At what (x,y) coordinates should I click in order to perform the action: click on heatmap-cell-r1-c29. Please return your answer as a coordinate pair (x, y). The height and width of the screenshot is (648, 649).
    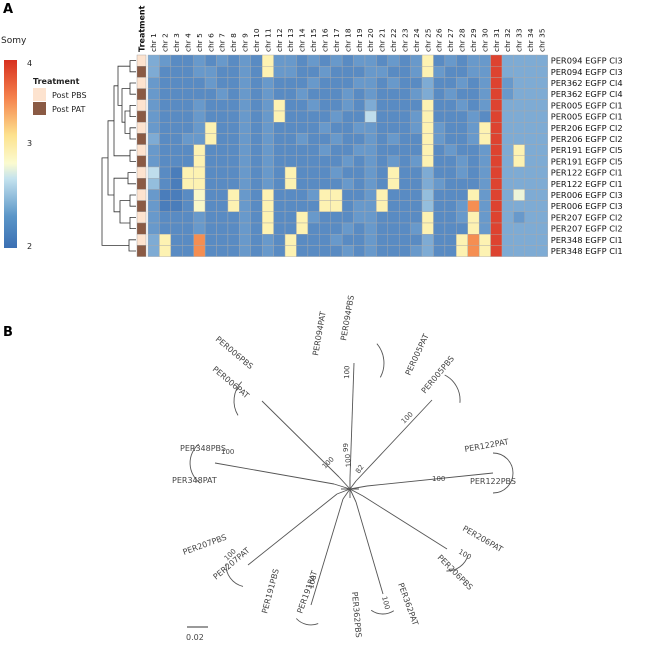
    Looking at the image, I should click on (473, 60).